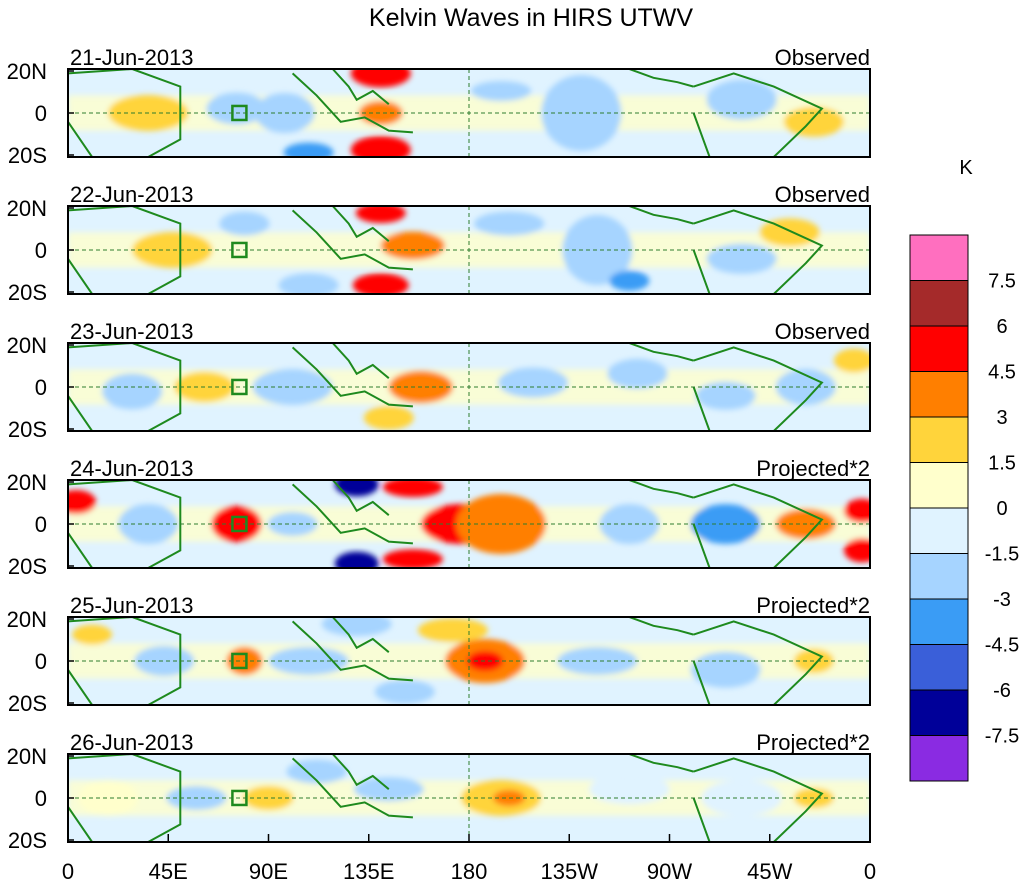 The width and height of the screenshot is (1024, 887). What do you see at coordinates (1001, 509) in the screenshot?
I see `colorbar-level: 0` at bounding box center [1001, 509].